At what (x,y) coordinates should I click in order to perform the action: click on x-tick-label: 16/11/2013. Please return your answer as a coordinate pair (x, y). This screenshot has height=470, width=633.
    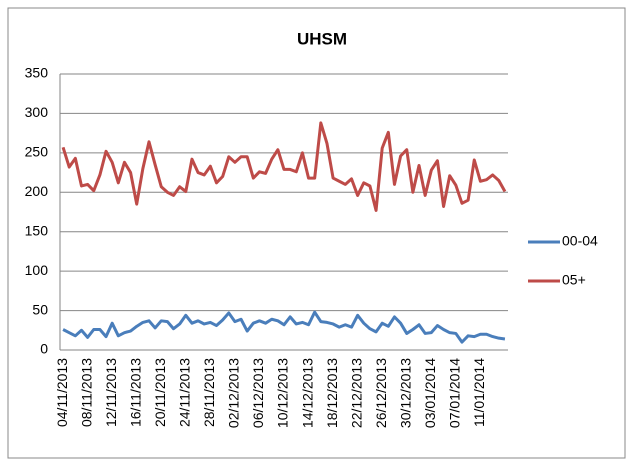
    Looking at the image, I should click on (135, 392).